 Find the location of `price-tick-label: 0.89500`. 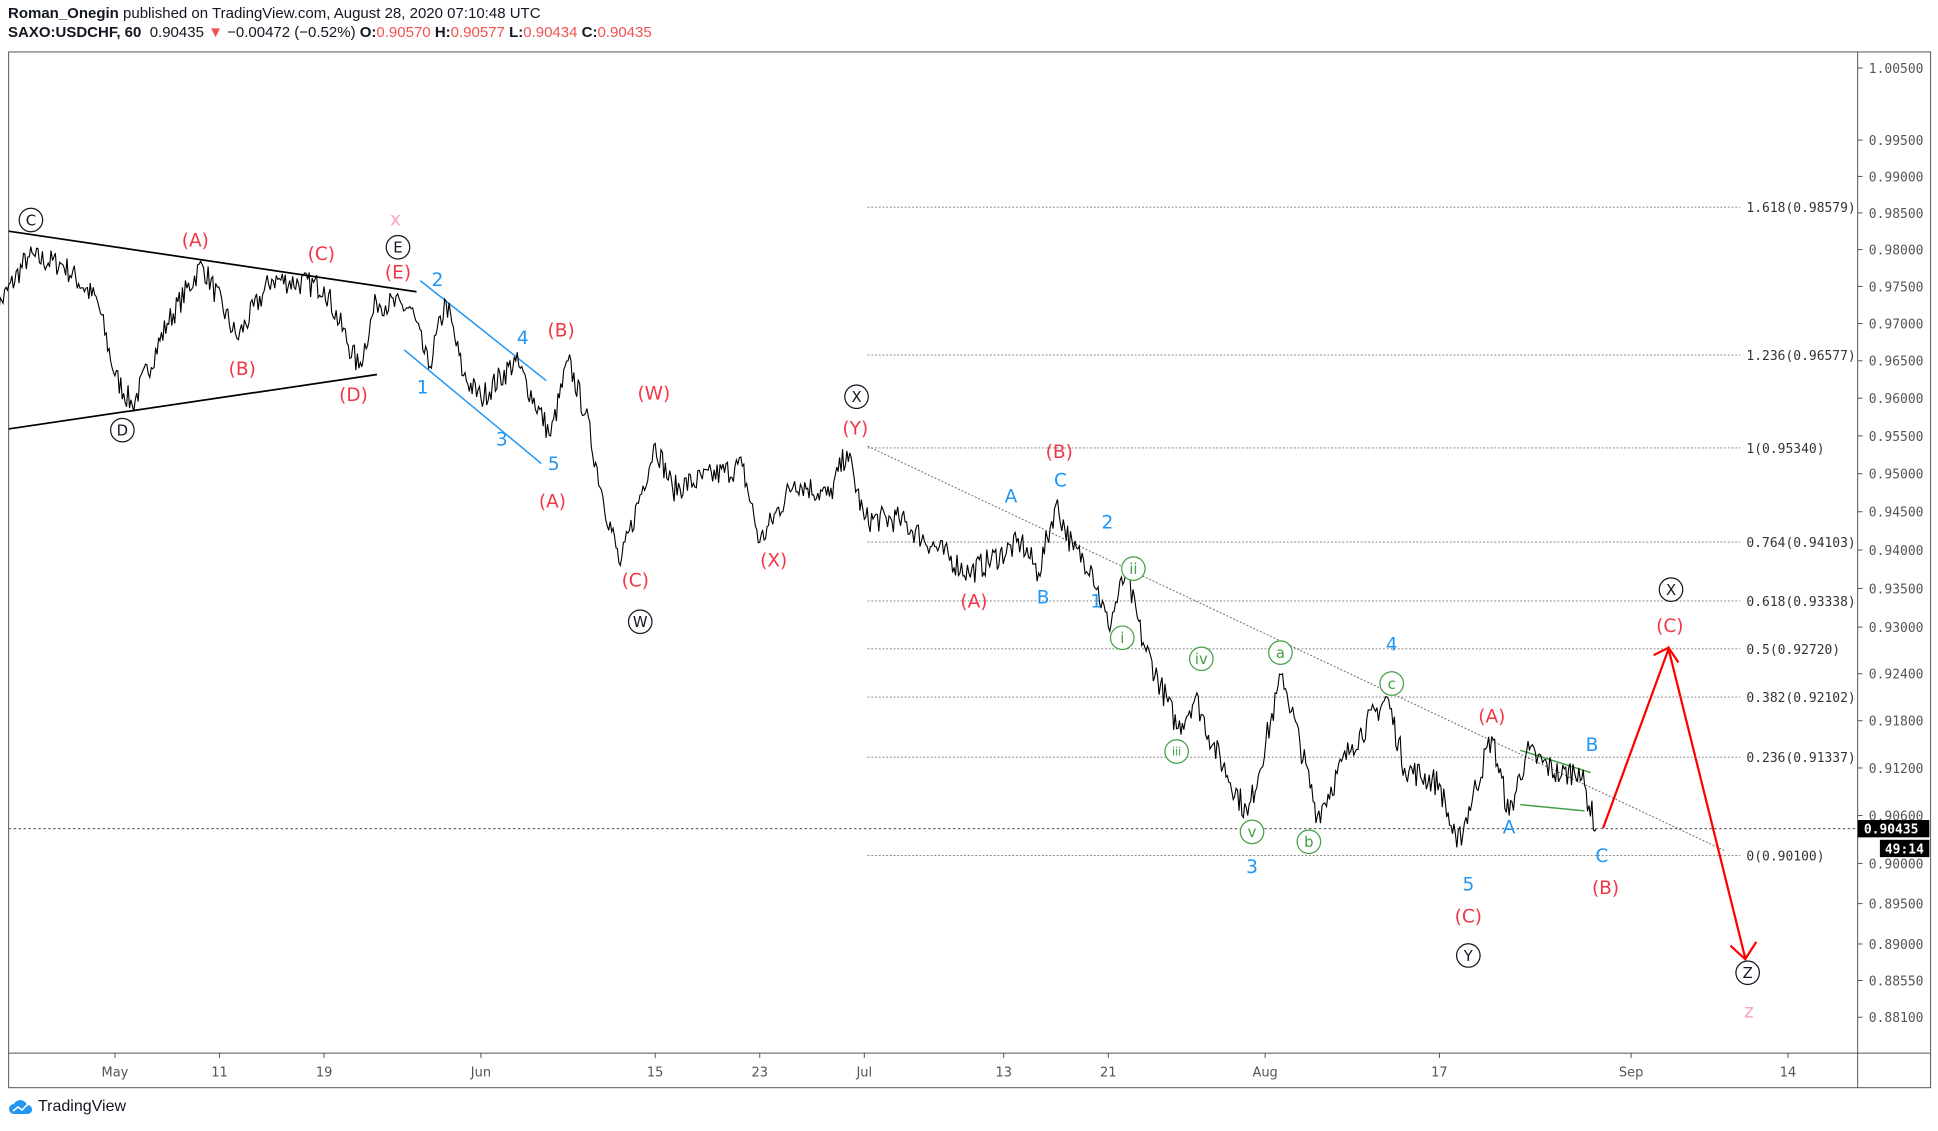

price-tick-label: 0.89500 is located at coordinates (1896, 905).